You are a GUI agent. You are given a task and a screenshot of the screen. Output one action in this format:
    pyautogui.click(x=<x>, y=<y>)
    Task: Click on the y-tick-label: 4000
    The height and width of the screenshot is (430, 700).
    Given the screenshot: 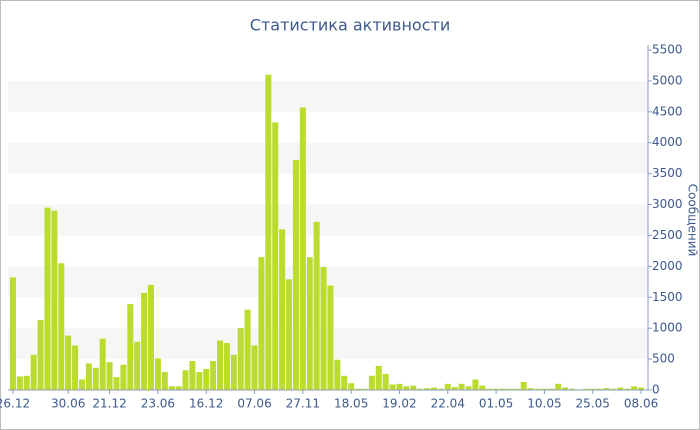 What is the action you would take?
    pyautogui.click(x=667, y=142)
    